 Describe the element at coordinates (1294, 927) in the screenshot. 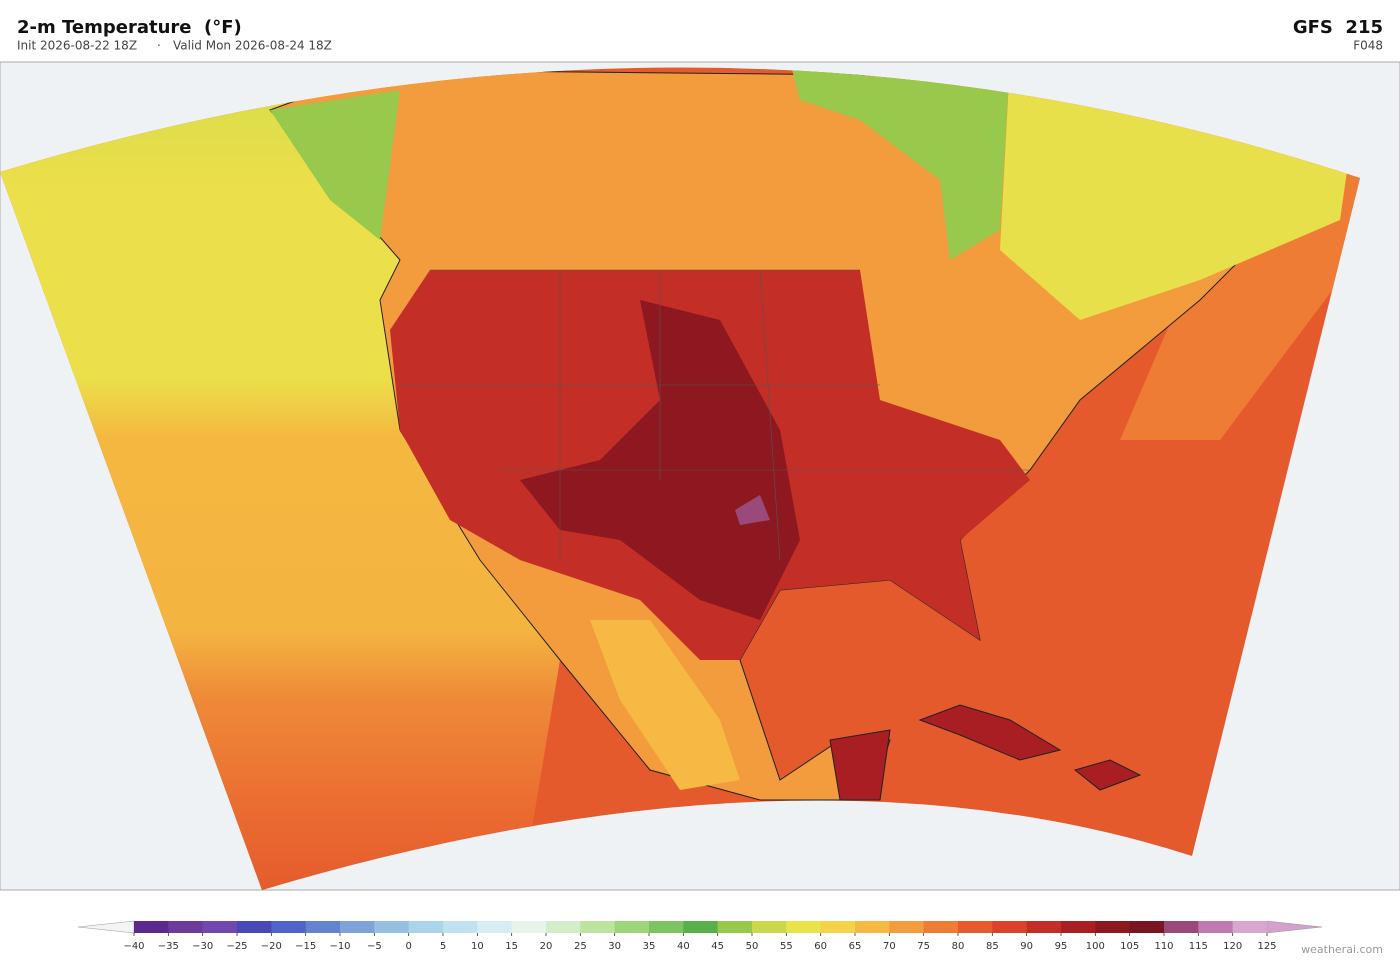

I see `colorbar-over` at that location.